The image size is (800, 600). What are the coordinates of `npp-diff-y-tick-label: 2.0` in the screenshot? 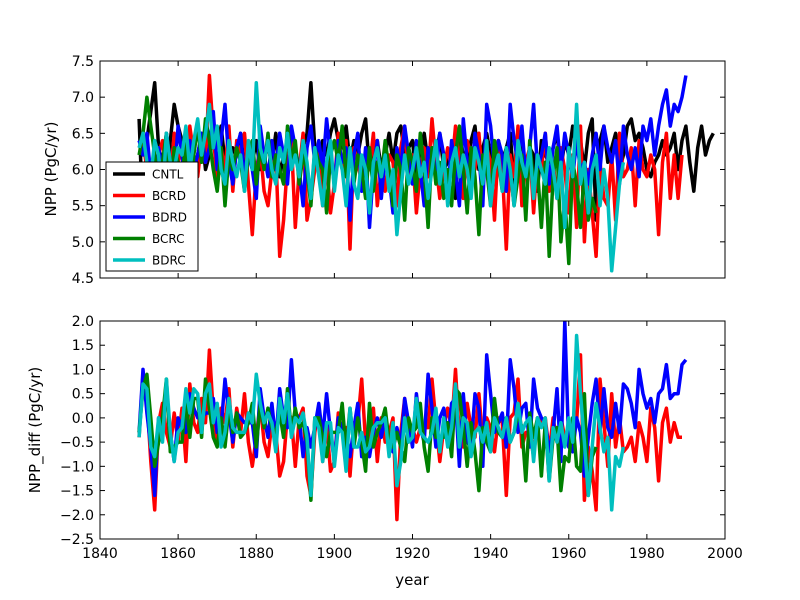 It's located at (83, 322).